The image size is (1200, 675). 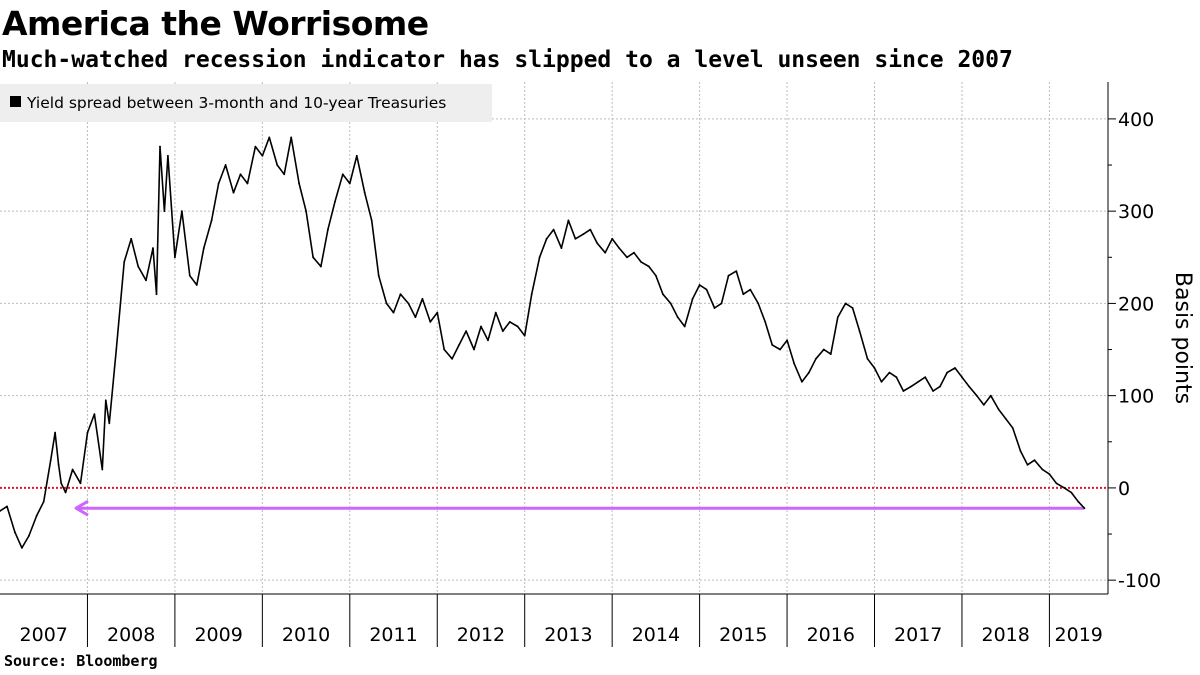 What do you see at coordinates (15, 101) in the screenshot?
I see `legend-swatch` at bounding box center [15, 101].